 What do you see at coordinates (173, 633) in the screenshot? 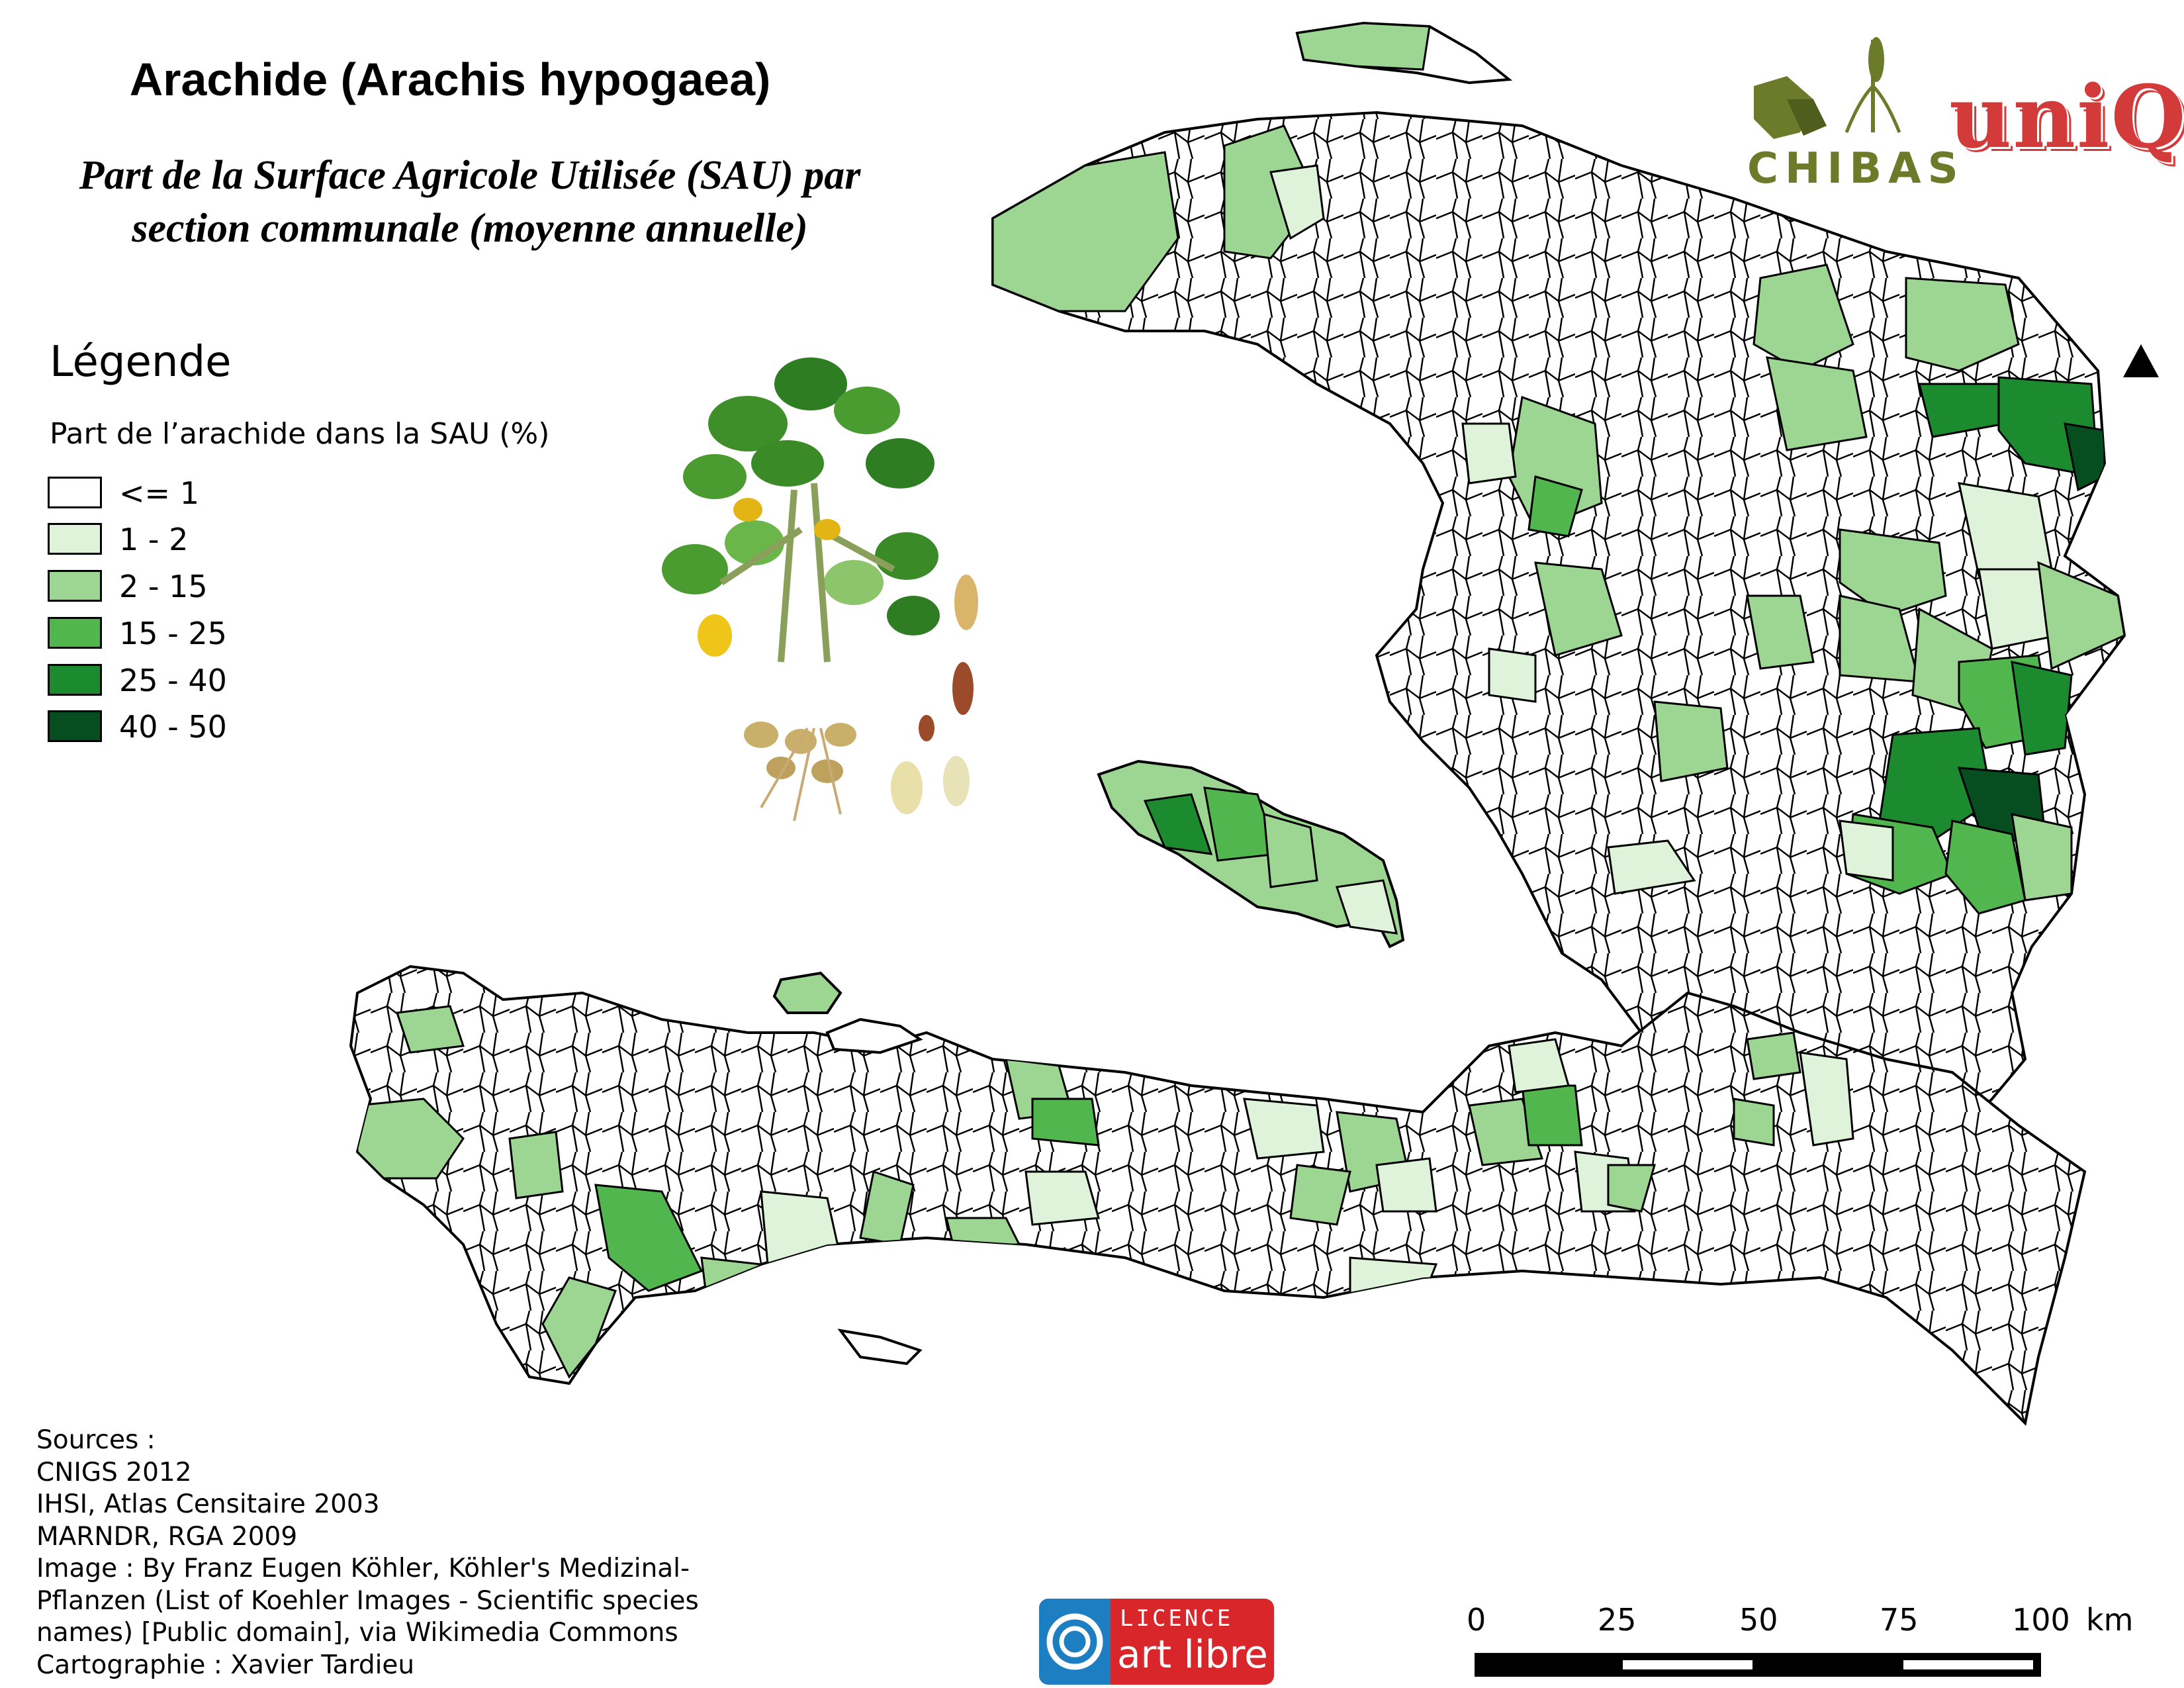
I see `legend-label: 15 - 25` at bounding box center [173, 633].